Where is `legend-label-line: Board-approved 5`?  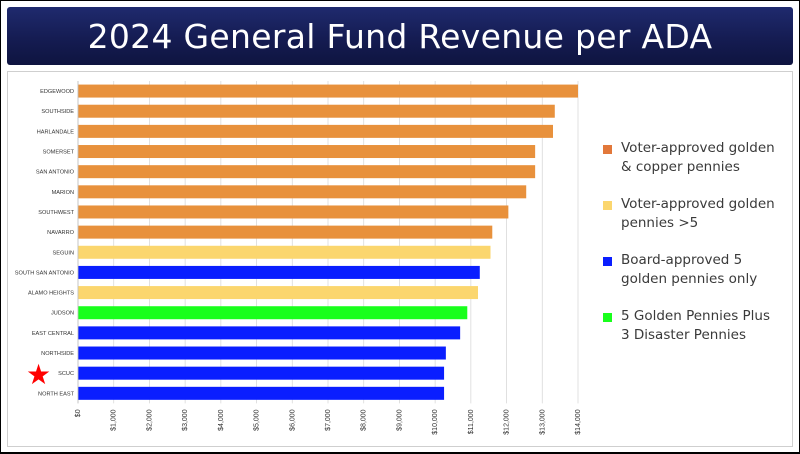 legend-label-line: Board-approved 5 is located at coordinates (682, 260).